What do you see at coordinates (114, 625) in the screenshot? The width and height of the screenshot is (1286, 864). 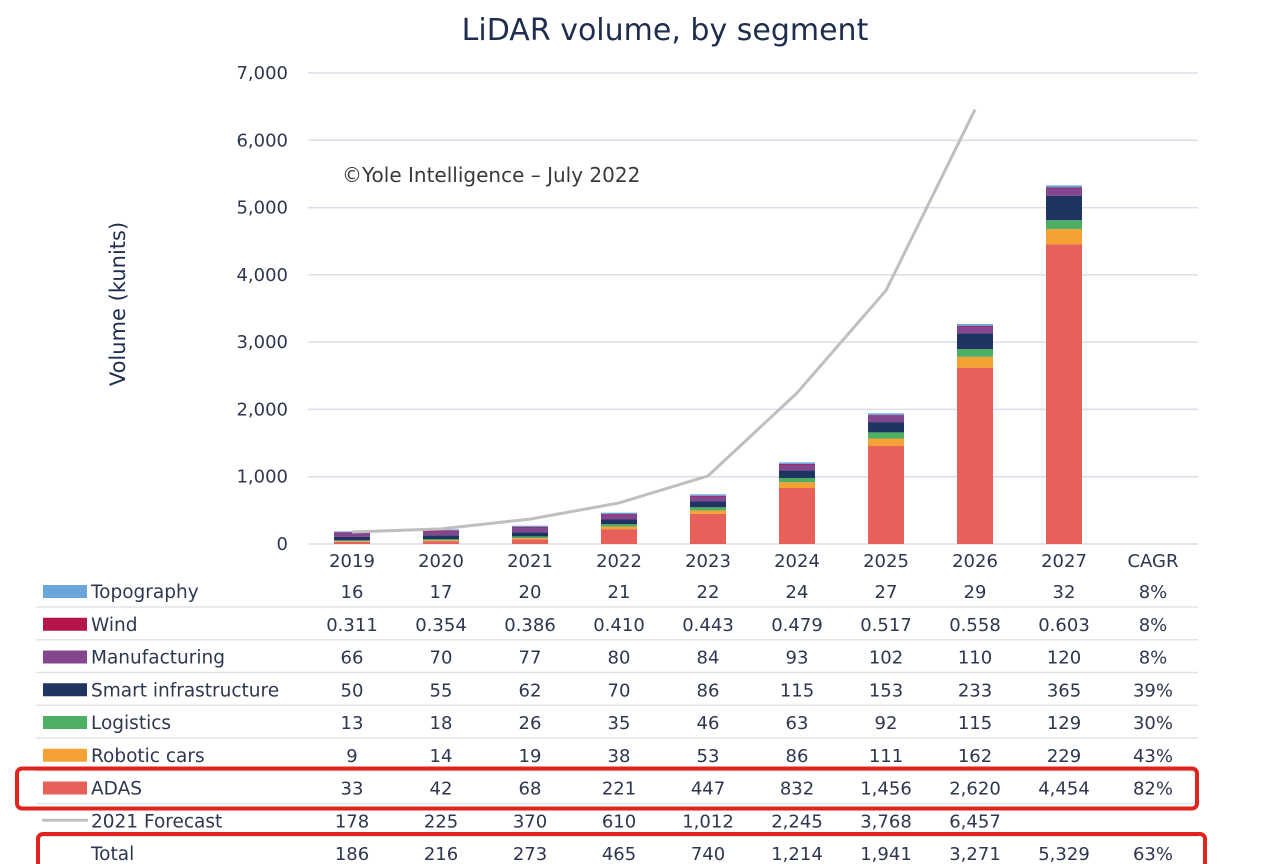 I see `row-label: Wind` at bounding box center [114, 625].